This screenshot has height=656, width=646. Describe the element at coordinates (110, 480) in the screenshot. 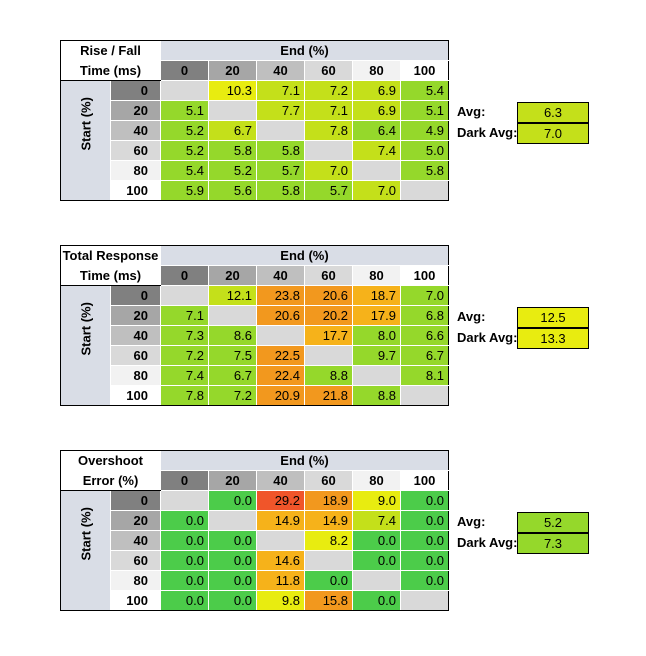

I see `table-title-line2: Error (%)` at that location.